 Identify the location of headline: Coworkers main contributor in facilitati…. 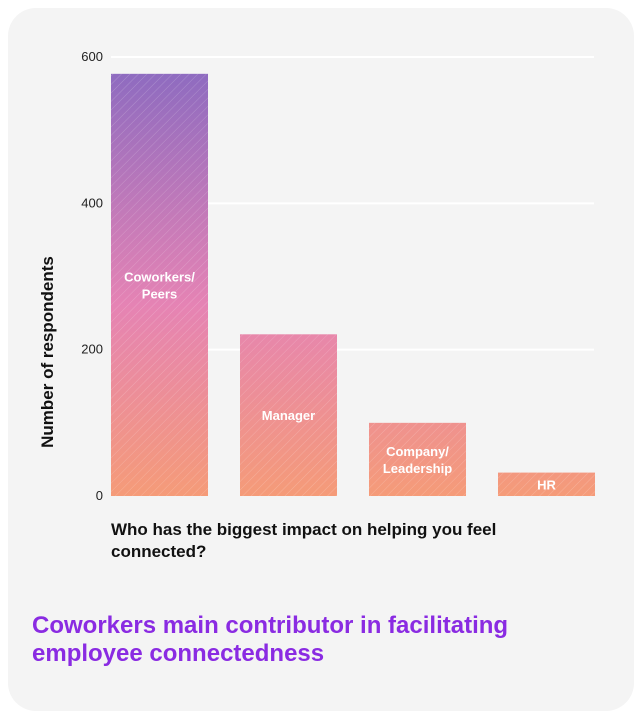
(270, 639).